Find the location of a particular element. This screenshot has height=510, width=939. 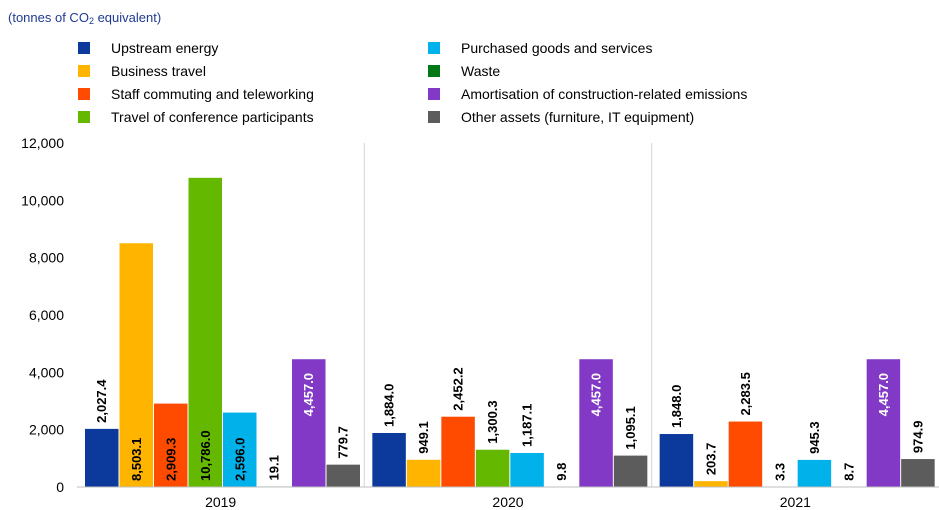

legend-item: Purchased goods and services is located at coordinates (540, 48).